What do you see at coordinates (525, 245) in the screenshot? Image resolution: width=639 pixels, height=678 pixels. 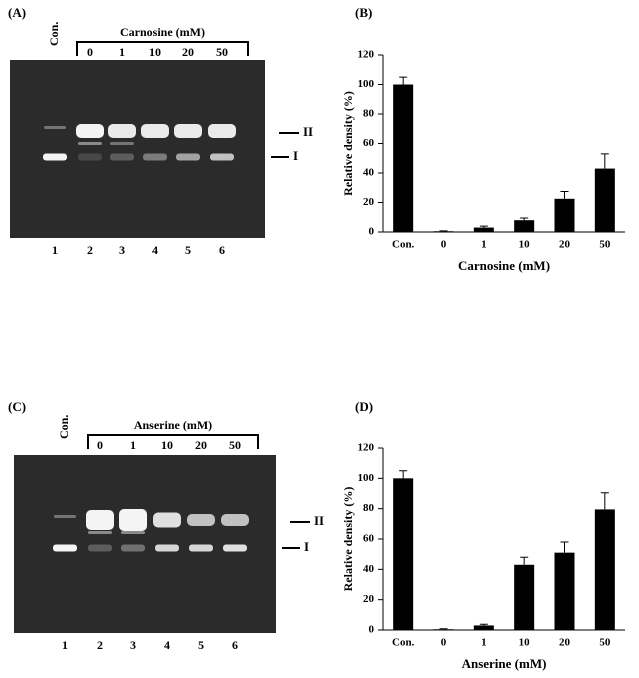 I see `x-tick-label: 10` at bounding box center [525, 245].